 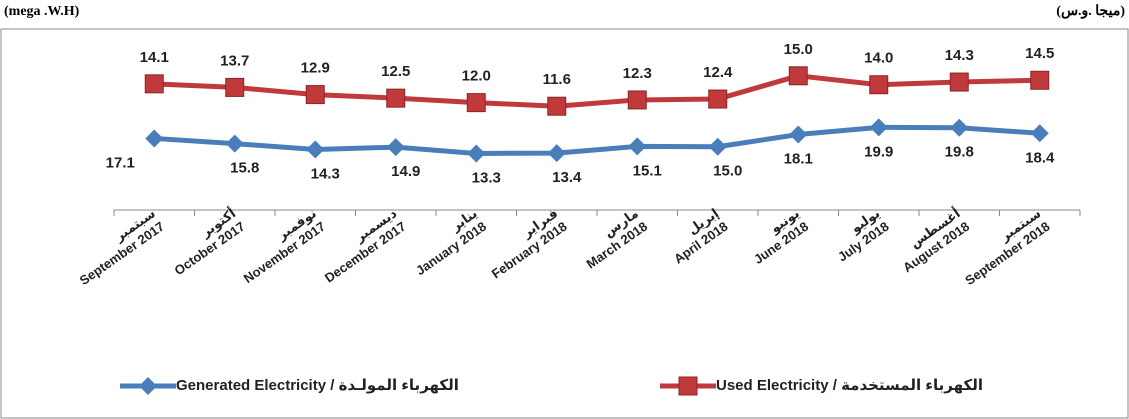 What do you see at coordinates (405, 171) in the screenshot?
I see `data-label: 14.9` at bounding box center [405, 171].